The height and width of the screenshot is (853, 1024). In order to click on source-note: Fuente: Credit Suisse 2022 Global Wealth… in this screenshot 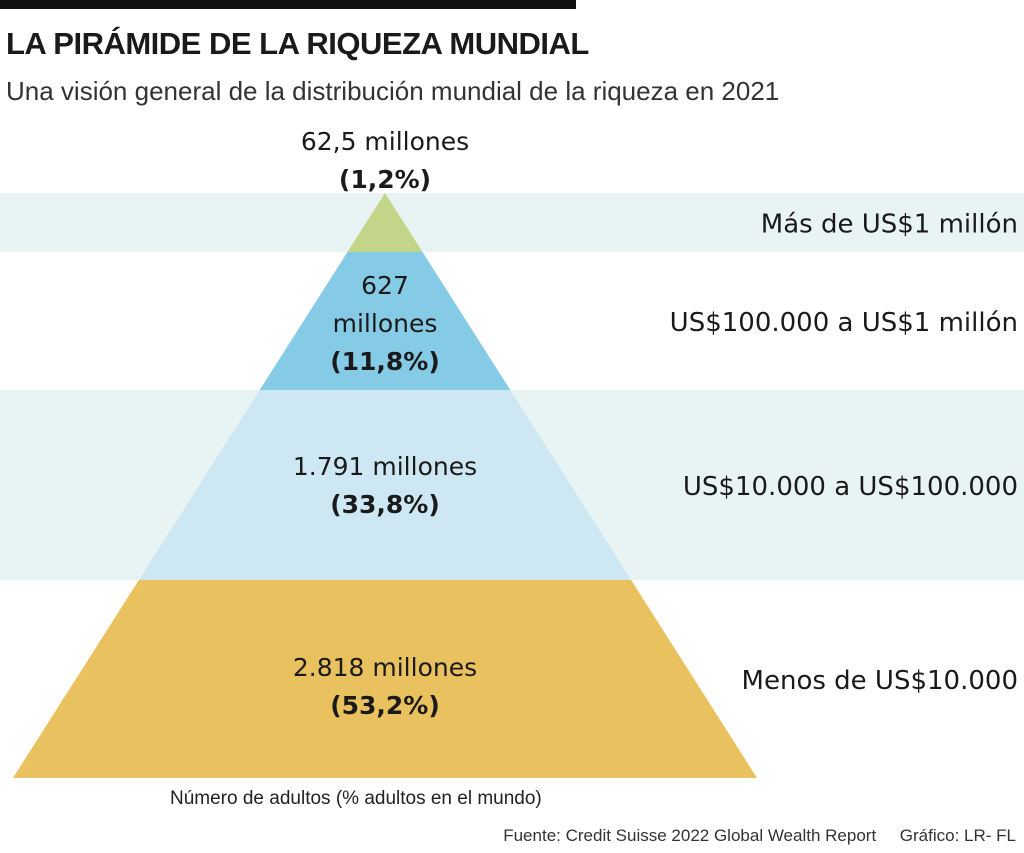, I will do `click(690, 835)`.